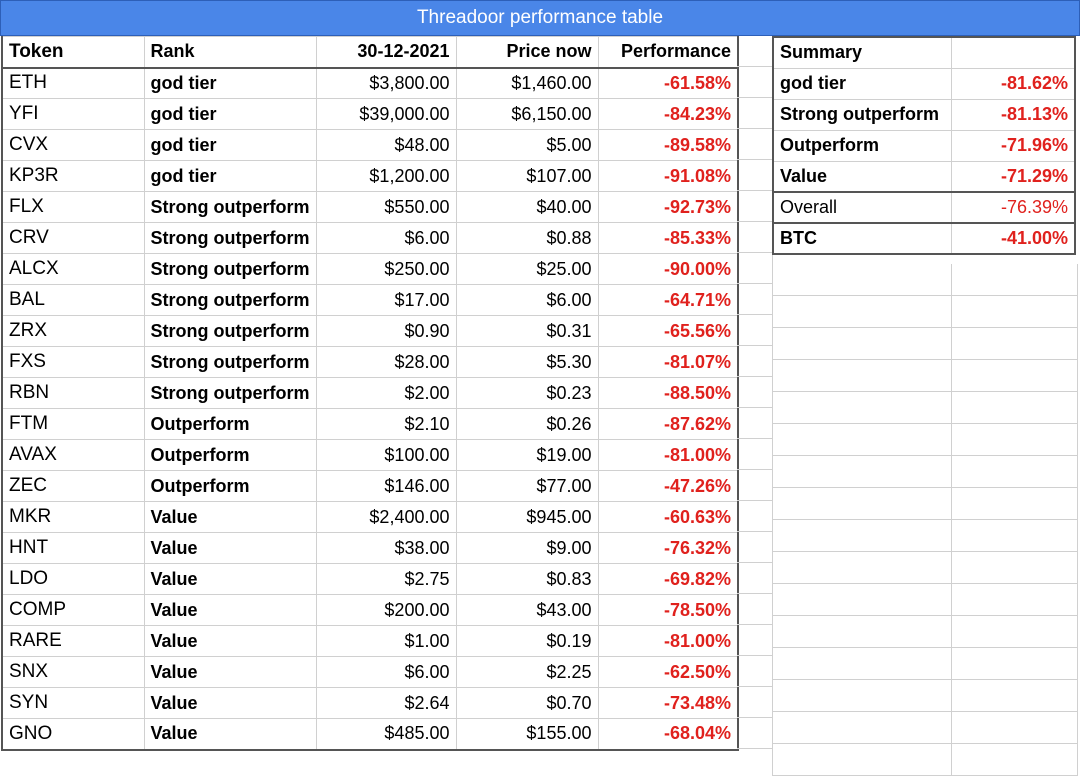 This screenshot has width=1080, height=776. What do you see at coordinates (1013, 145) in the screenshot?
I see `summary-value-cell: -71.96%` at bounding box center [1013, 145].